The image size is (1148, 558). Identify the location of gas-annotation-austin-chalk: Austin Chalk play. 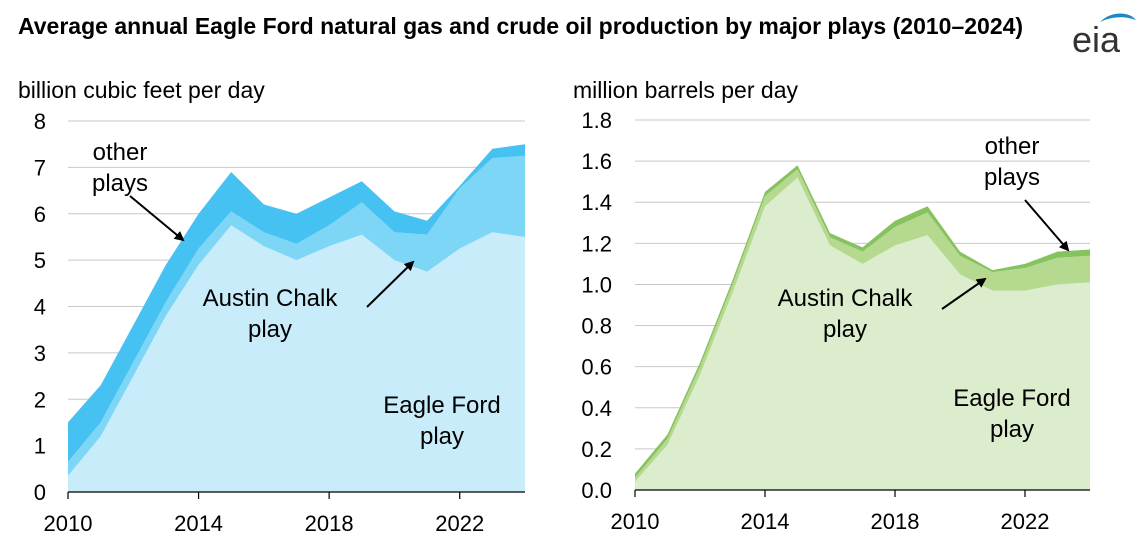
(271, 314).